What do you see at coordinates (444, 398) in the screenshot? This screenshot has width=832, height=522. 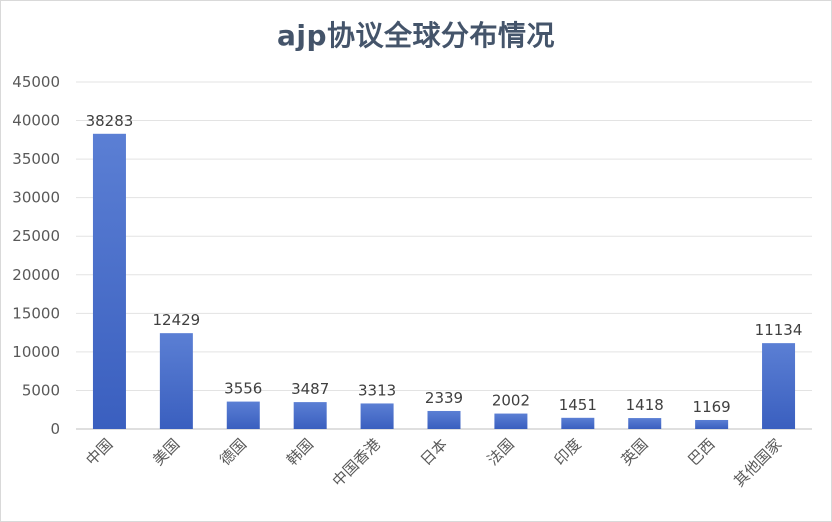 I see `data-label: 2339` at bounding box center [444, 398].